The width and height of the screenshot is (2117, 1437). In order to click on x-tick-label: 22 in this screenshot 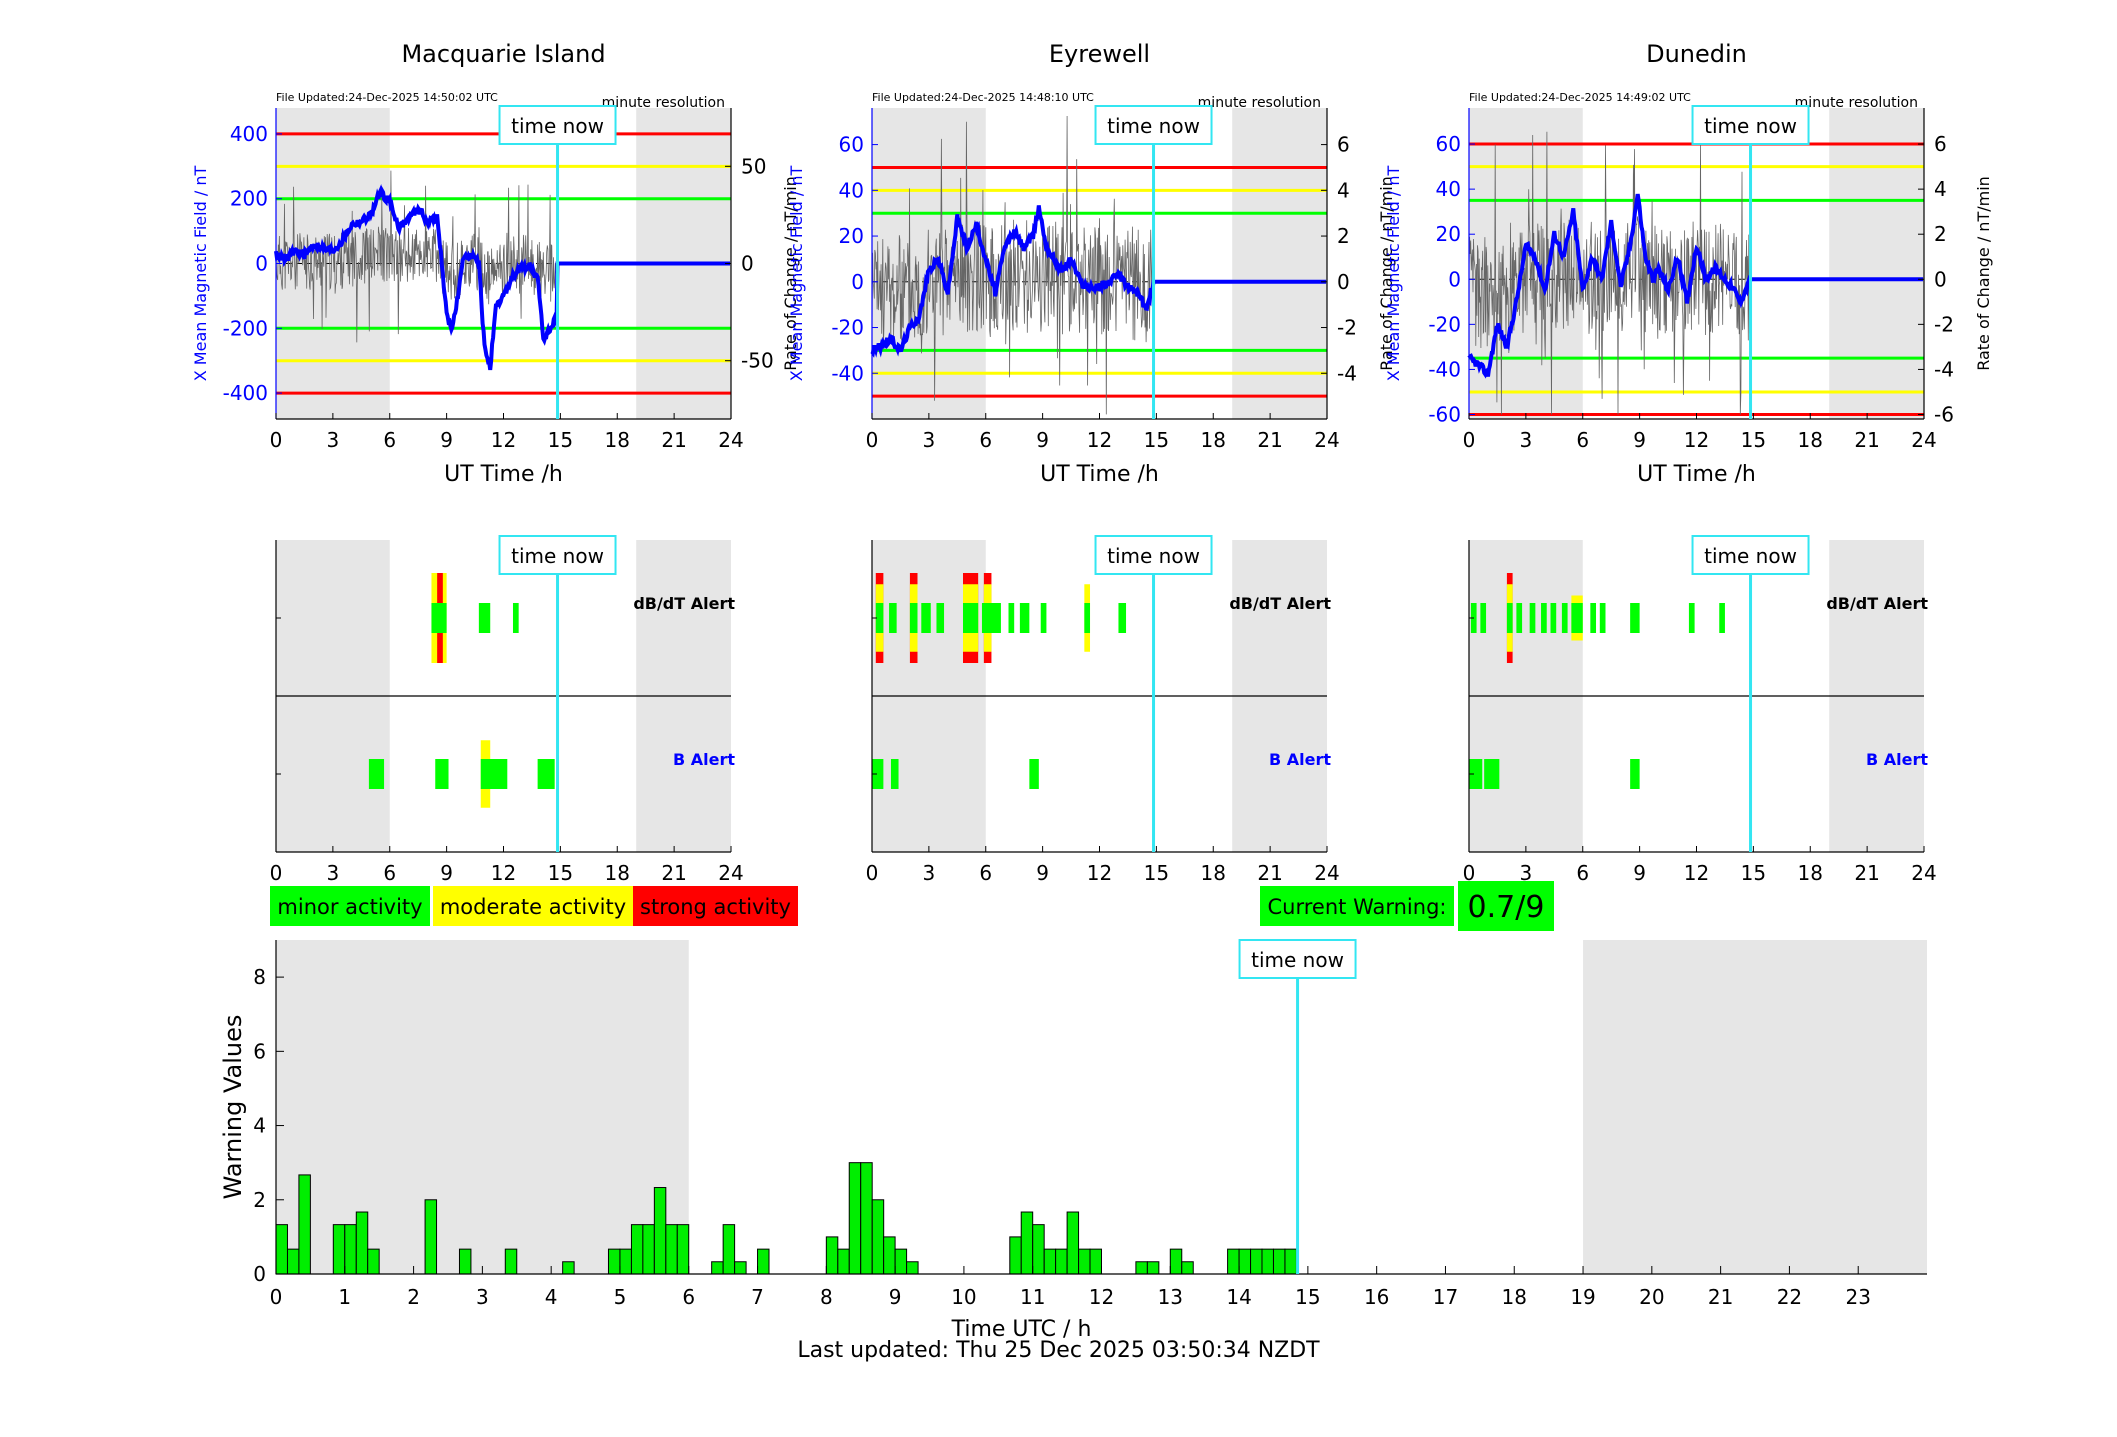, I will do `click(1789, 1297)`.